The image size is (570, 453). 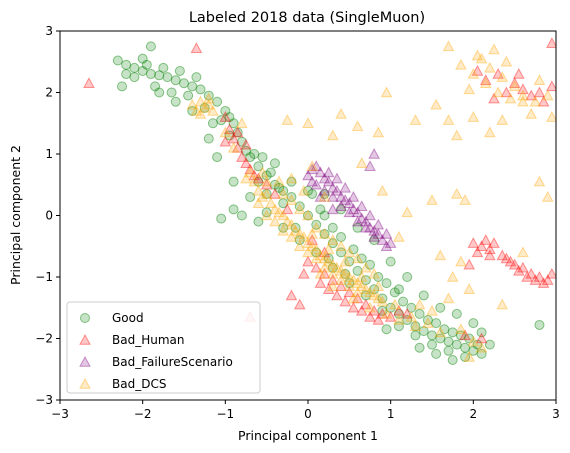 I want to click on x-tick-label: −1, so click(x=225, y=414).